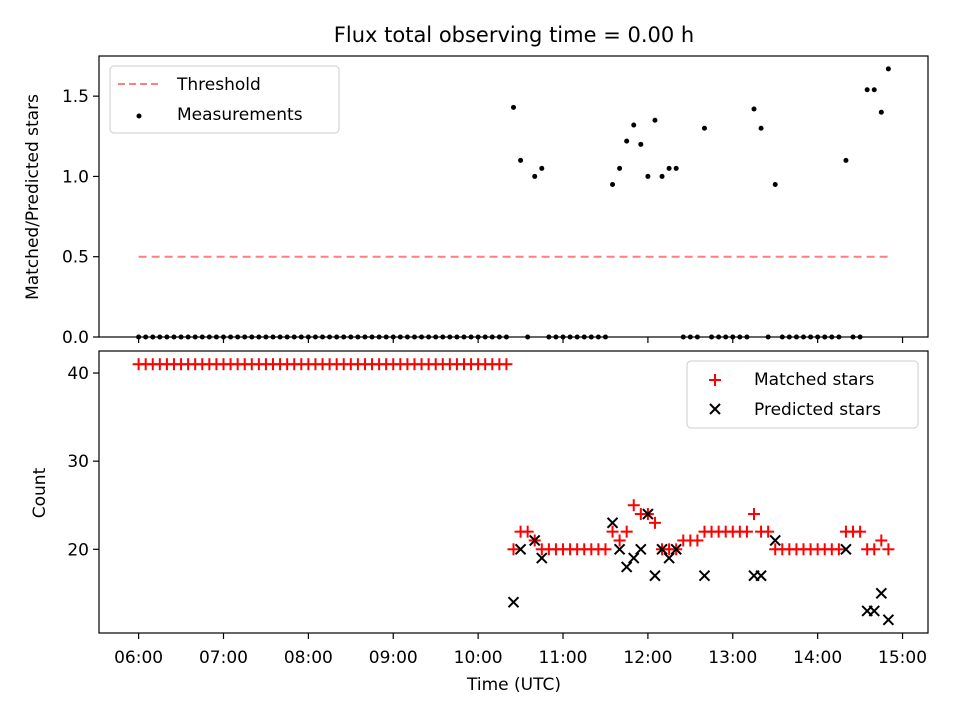 This screenshot has height=720, width=960. What do you see at coordinates (240, 115) in the screenshot?
I see `legend-measurements-label: Measurements` at bounding box center [240, 115].